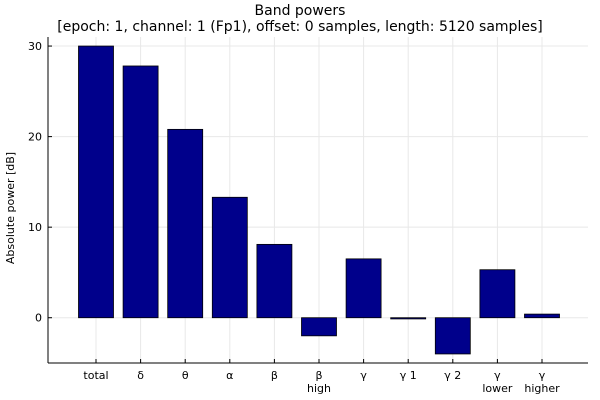 This screenshot has height=400, width=600. Describe the element at coordinates (38, 318) in the screenshot. I see `y-tick-label: 0` at that location.